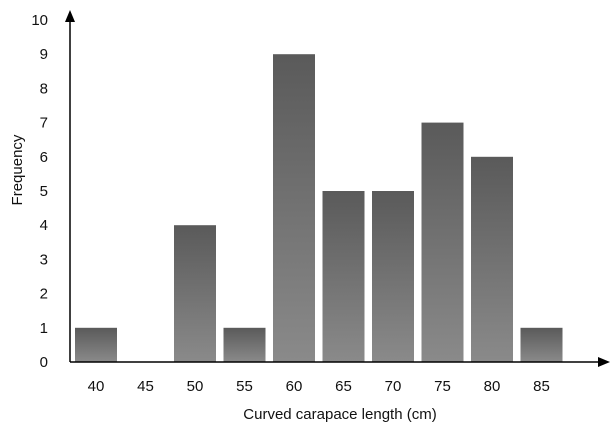 The image size is (613, 435). I want to click on x-tick-label: 65, so click(343, 386).